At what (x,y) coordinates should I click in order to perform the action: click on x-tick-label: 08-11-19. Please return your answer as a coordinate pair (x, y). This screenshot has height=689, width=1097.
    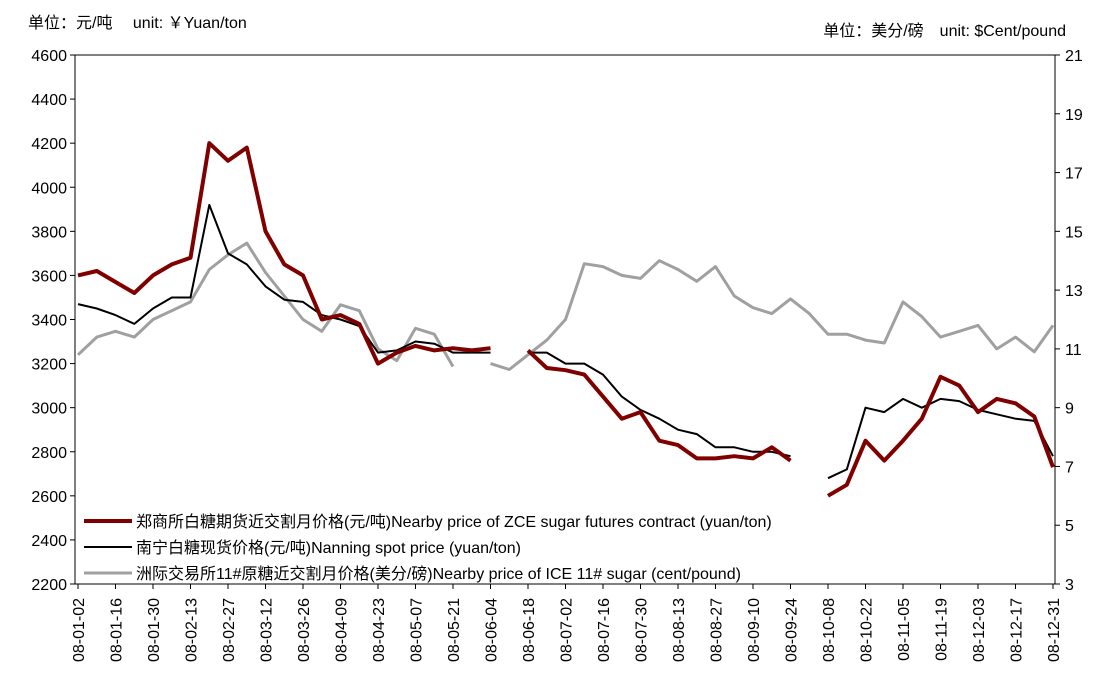
    Looking at the image, I should click on (942, 629).